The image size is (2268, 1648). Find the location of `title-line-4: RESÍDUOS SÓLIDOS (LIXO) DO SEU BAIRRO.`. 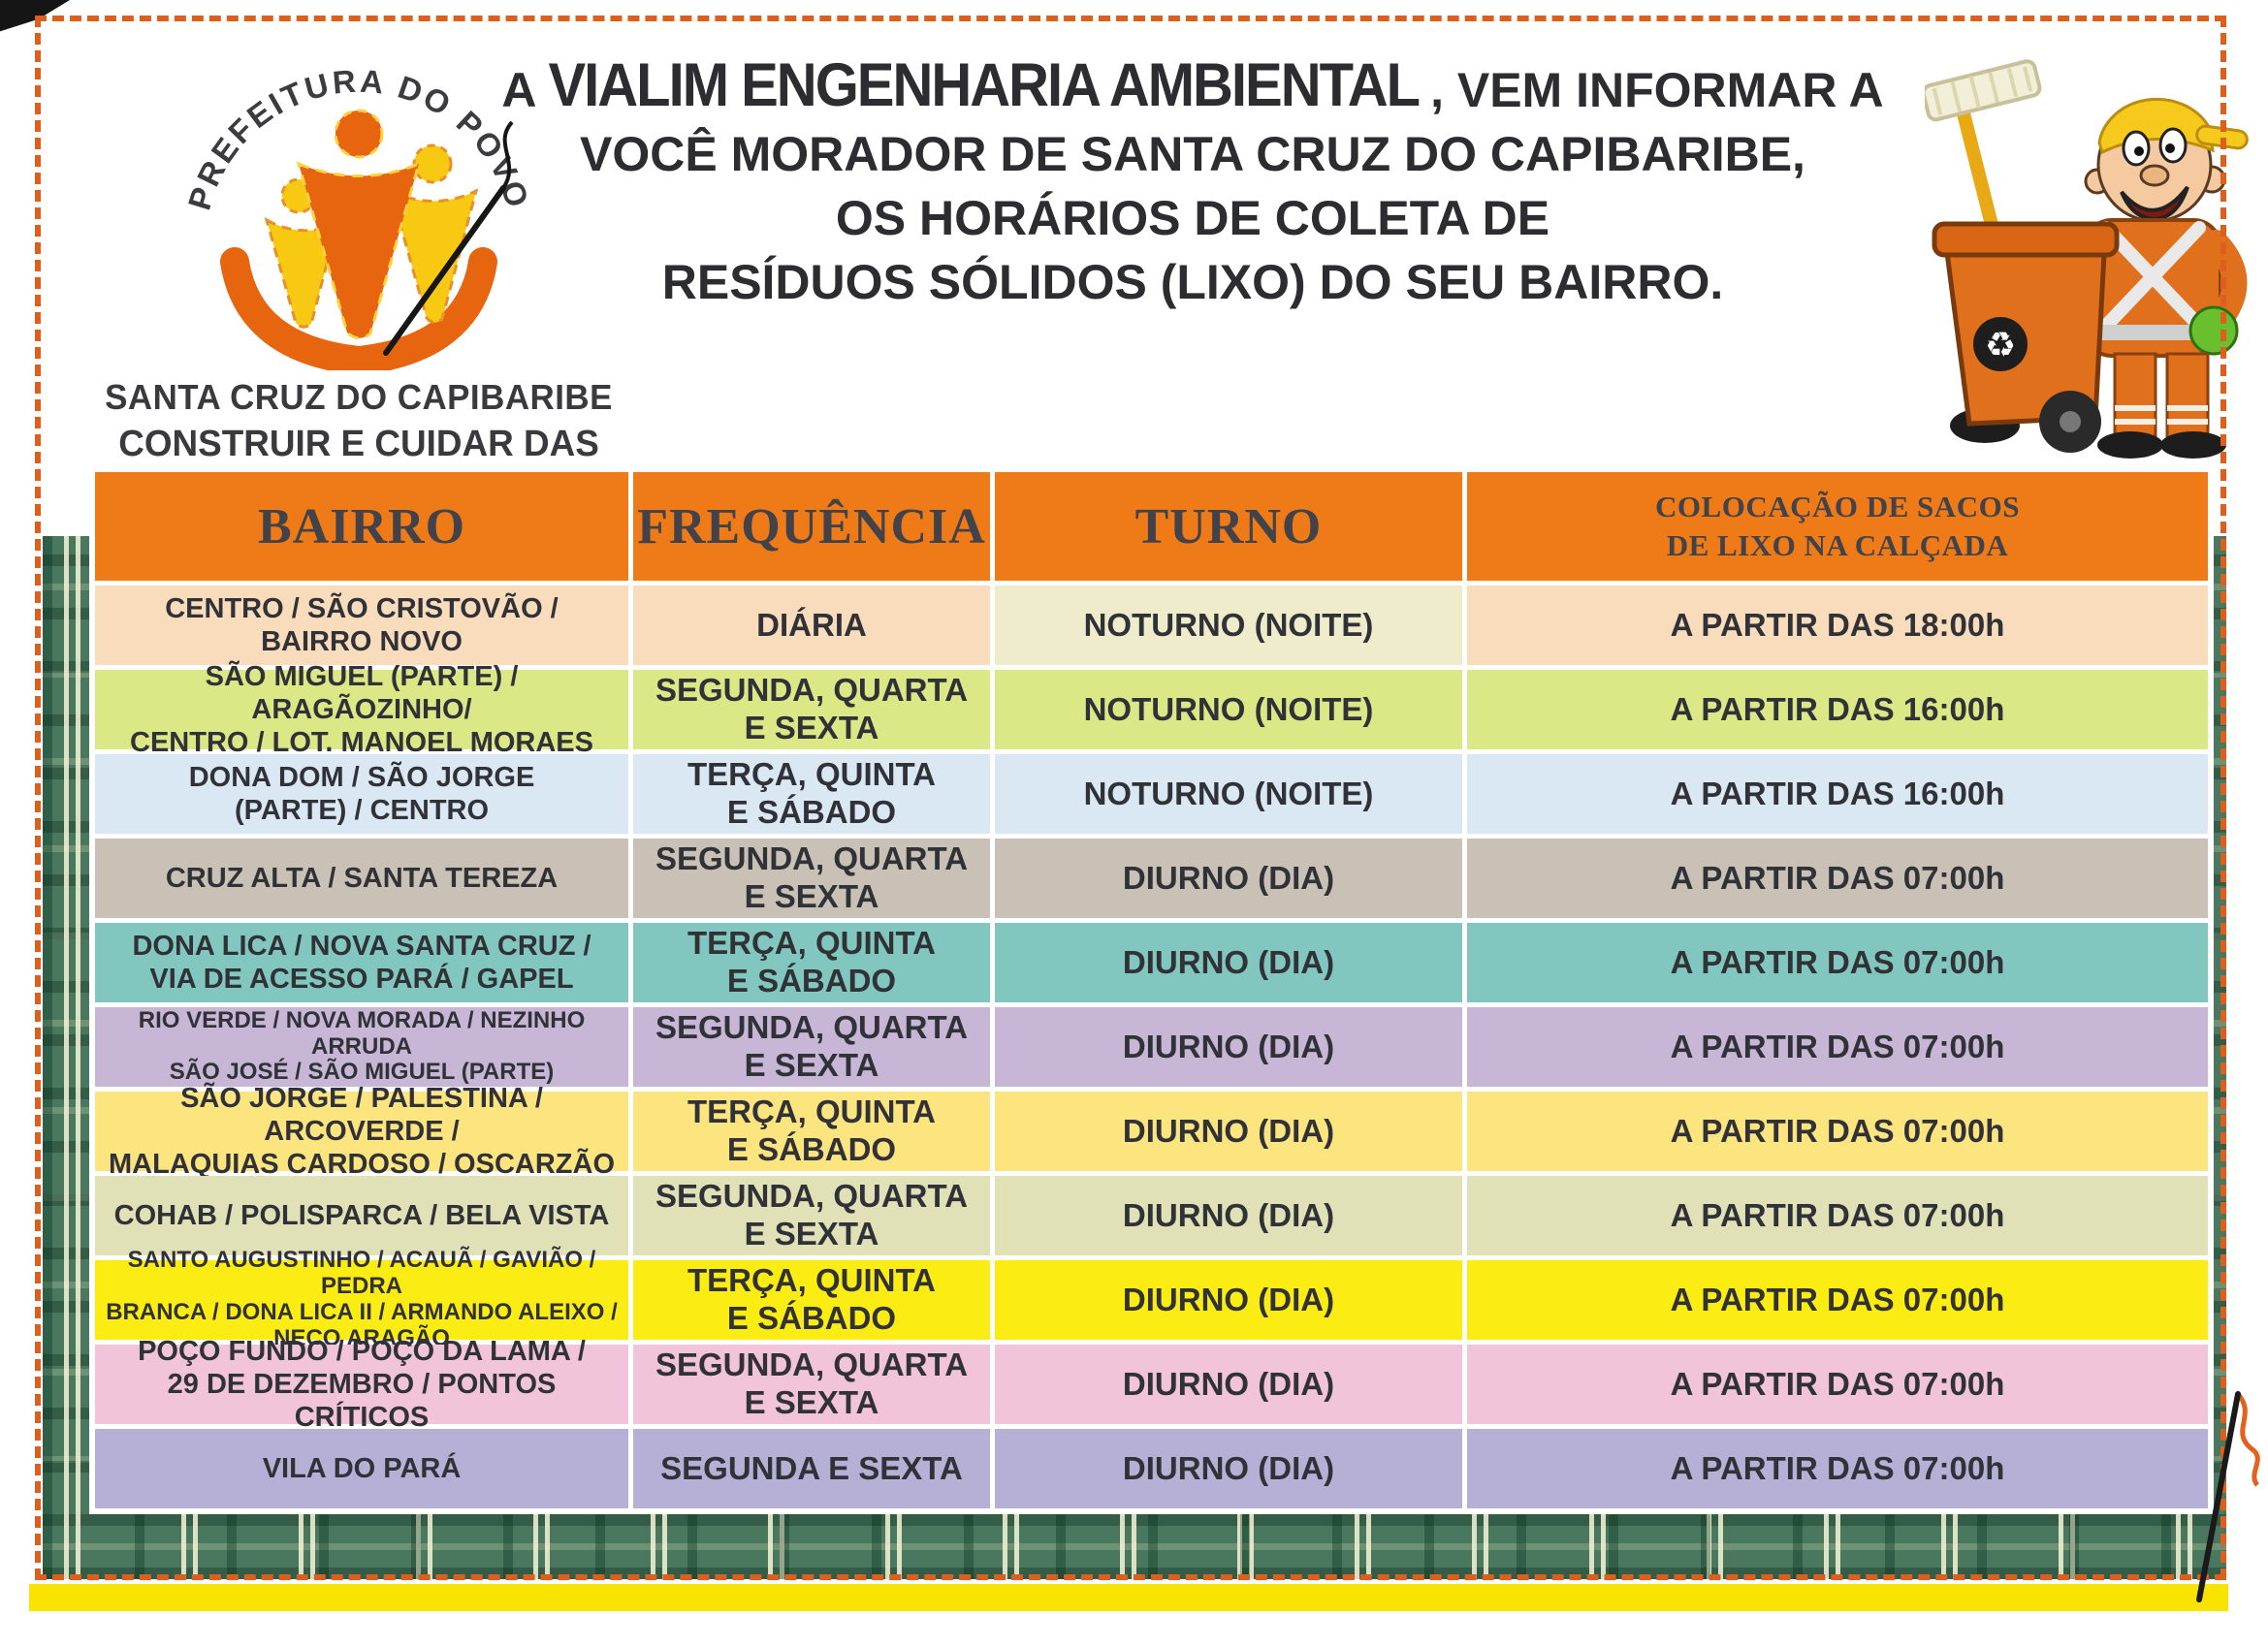

title-line-4: RESÍDUOS SÓLIDOS (LIXO) DO SEU BAIRRO. is located at coordinates (1192, 282).